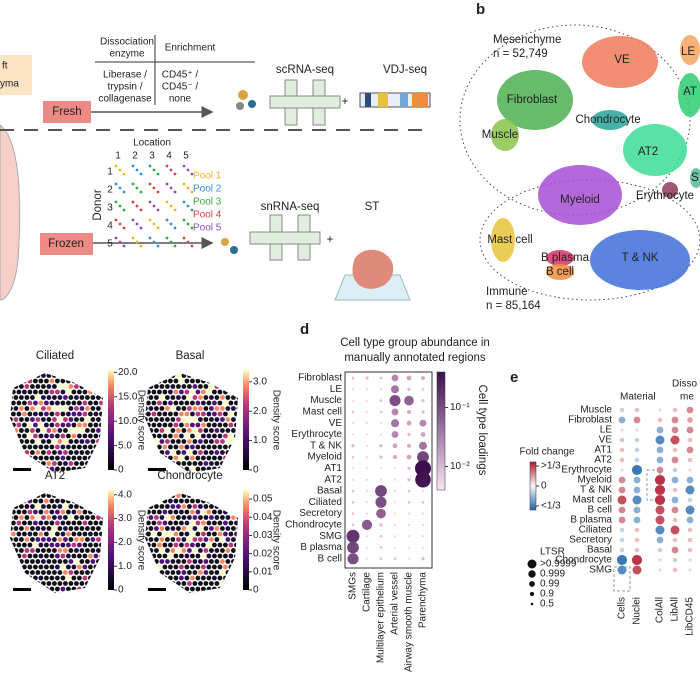  What do you see at coordinates (10, 212) in the screenshot?
I see `lung-sketch` at bounding box center [10, 212].